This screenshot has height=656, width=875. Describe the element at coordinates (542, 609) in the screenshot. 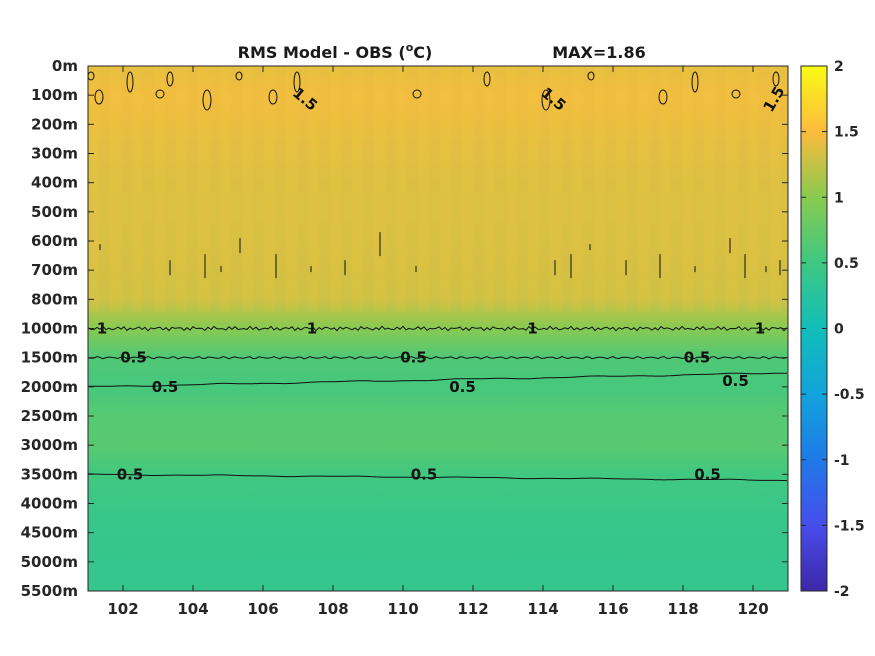

I see `x-tick-label: 114` at that location.